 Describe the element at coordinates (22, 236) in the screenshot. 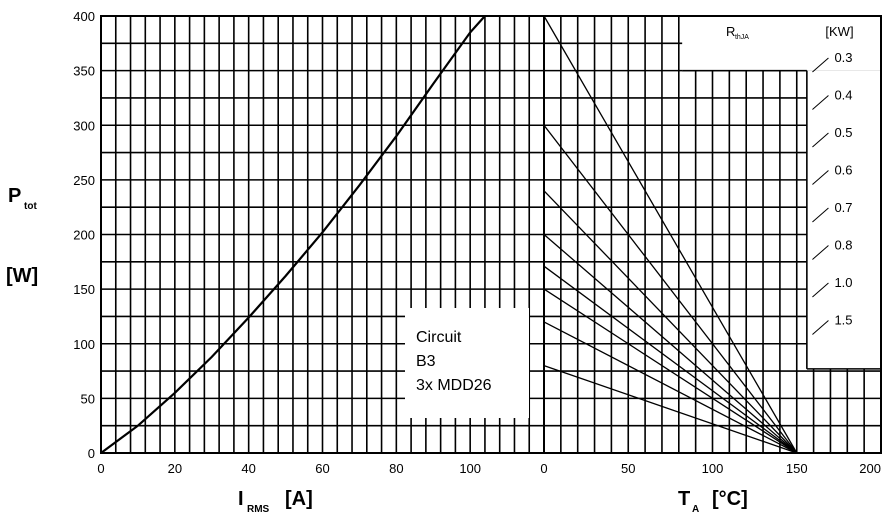

I see `y-axis-label: P tot [W]` at that location.